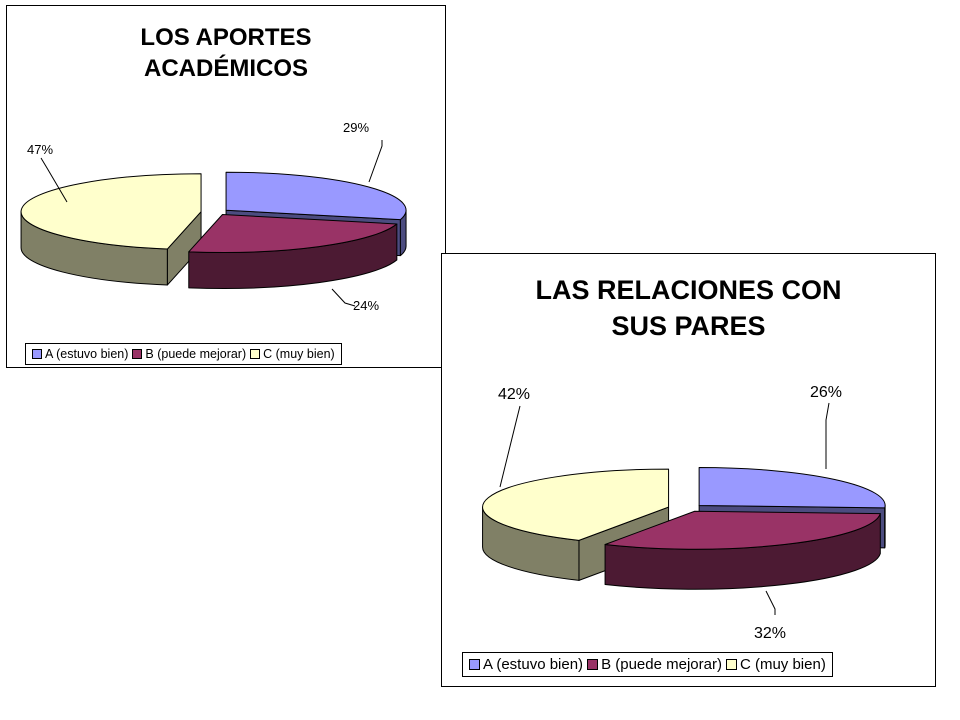 Image resolution: width=960 pixels, height=720 pixels. What do you see at coordinates (514, 394) in the screenshot?
I see `data-label-c: 42%` at bounding box center [514, 394].